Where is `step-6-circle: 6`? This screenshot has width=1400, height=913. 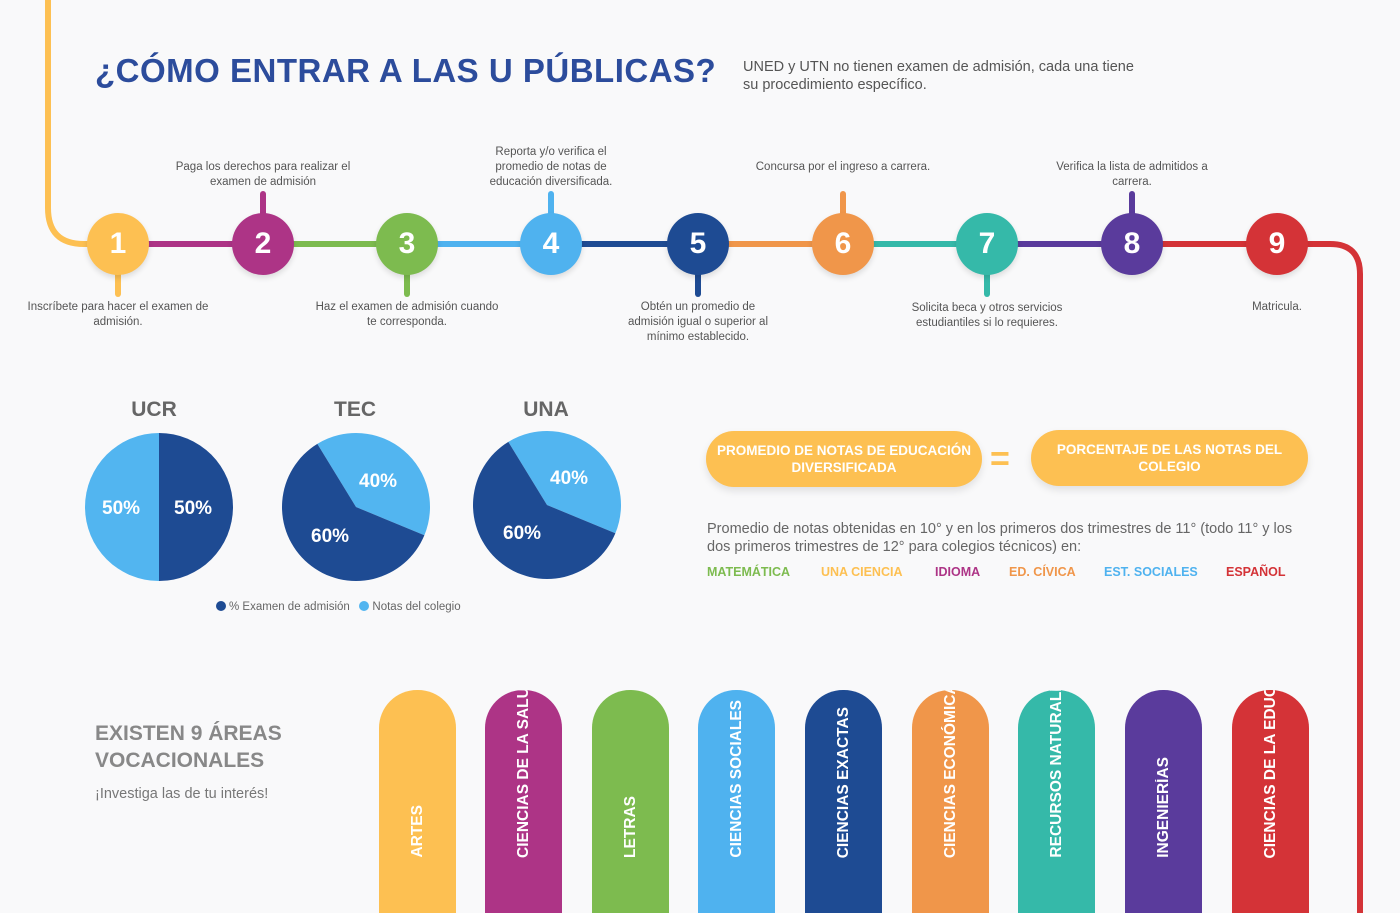 step-6-circle: 6 is located at coordinates (843, 244).